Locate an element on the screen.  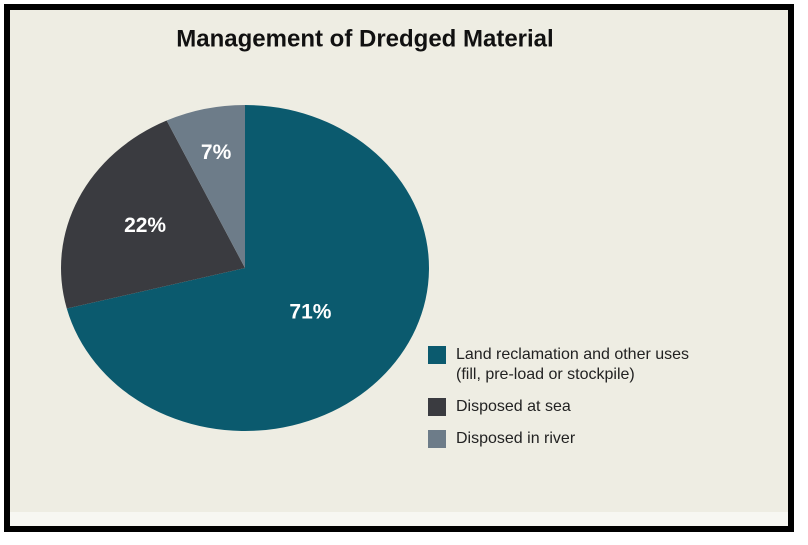
legend-item: Disposed at sea is located at coordinates (567, 407).